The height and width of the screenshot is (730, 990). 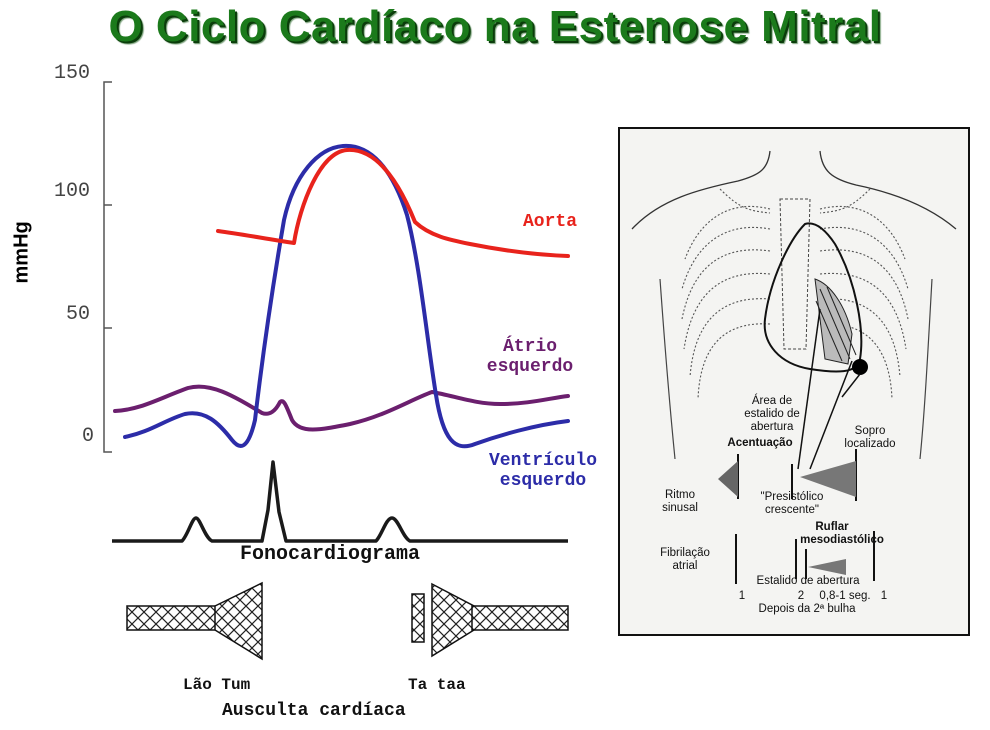 What do you see at coordinates (884, 596) in the screenshot?
I see `sequence-label-3: 1` at bounding box center [884, 596].